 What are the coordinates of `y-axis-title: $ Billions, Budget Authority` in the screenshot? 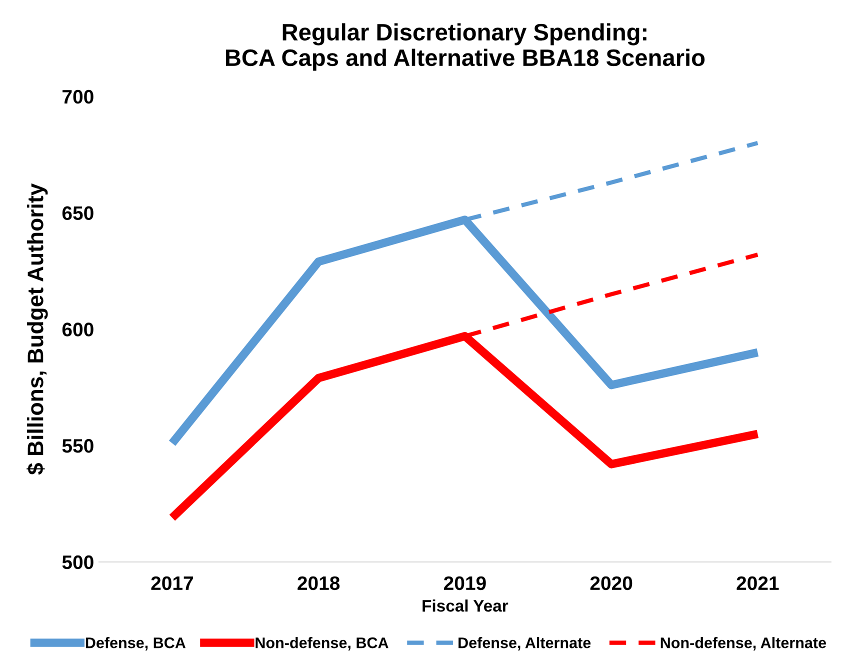 It's located at (37, 329).